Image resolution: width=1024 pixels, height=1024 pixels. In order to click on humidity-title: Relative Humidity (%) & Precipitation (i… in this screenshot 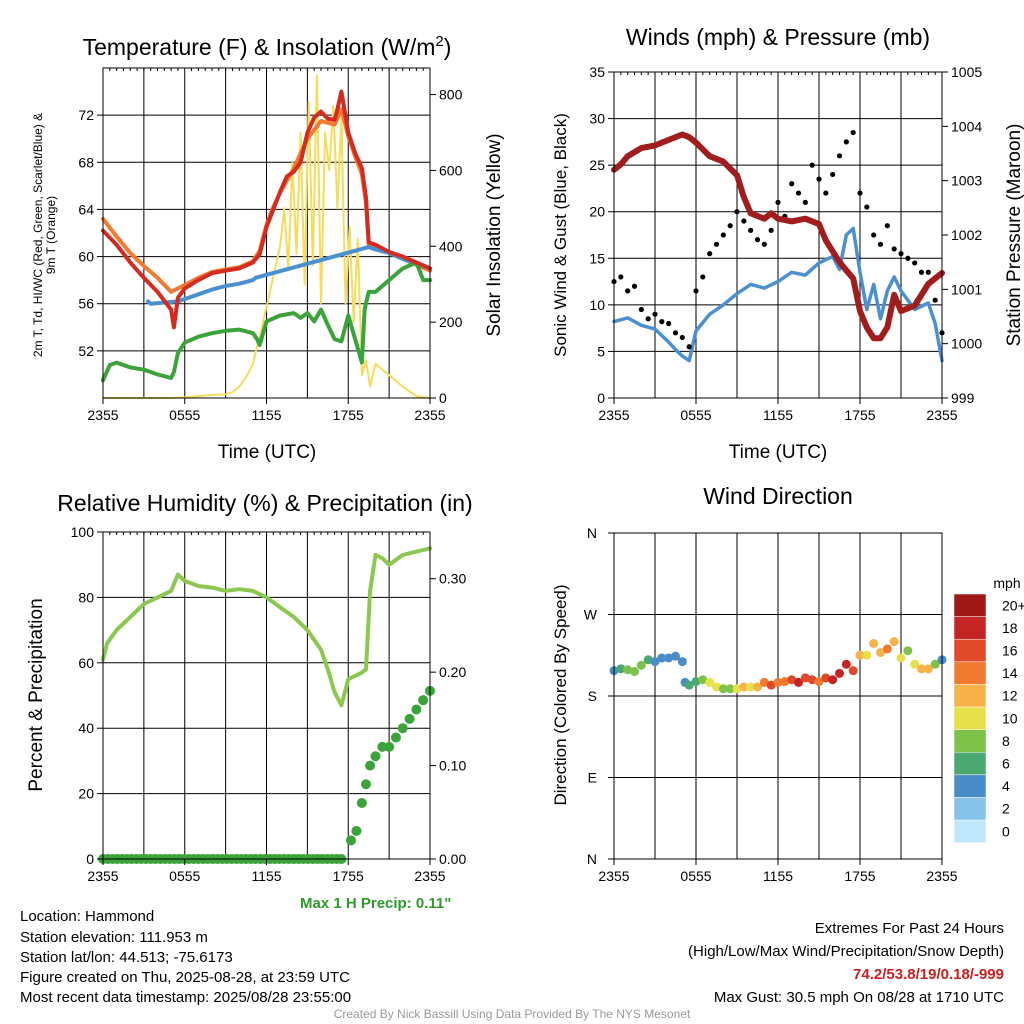, I will do `click(264, 503)`.